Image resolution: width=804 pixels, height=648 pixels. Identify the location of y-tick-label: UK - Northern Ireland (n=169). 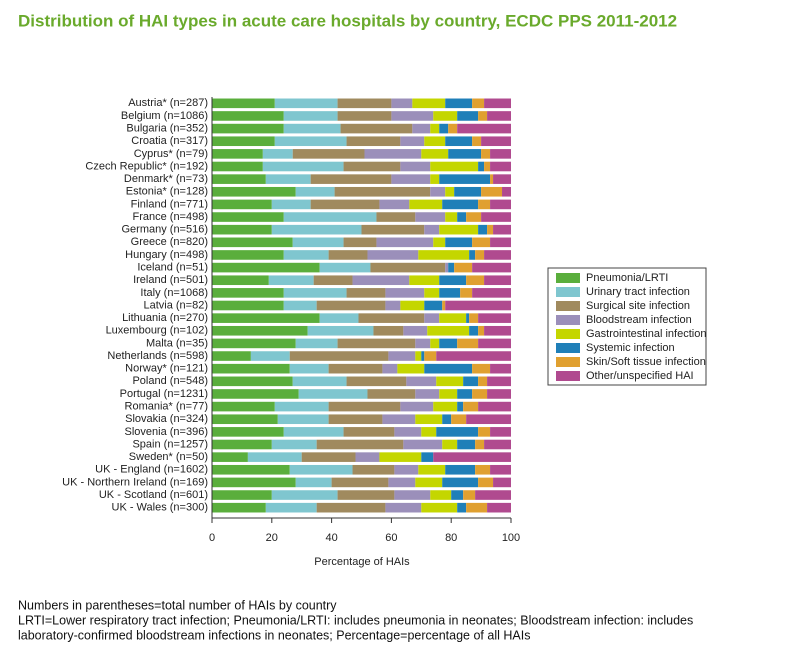
(135, 482).